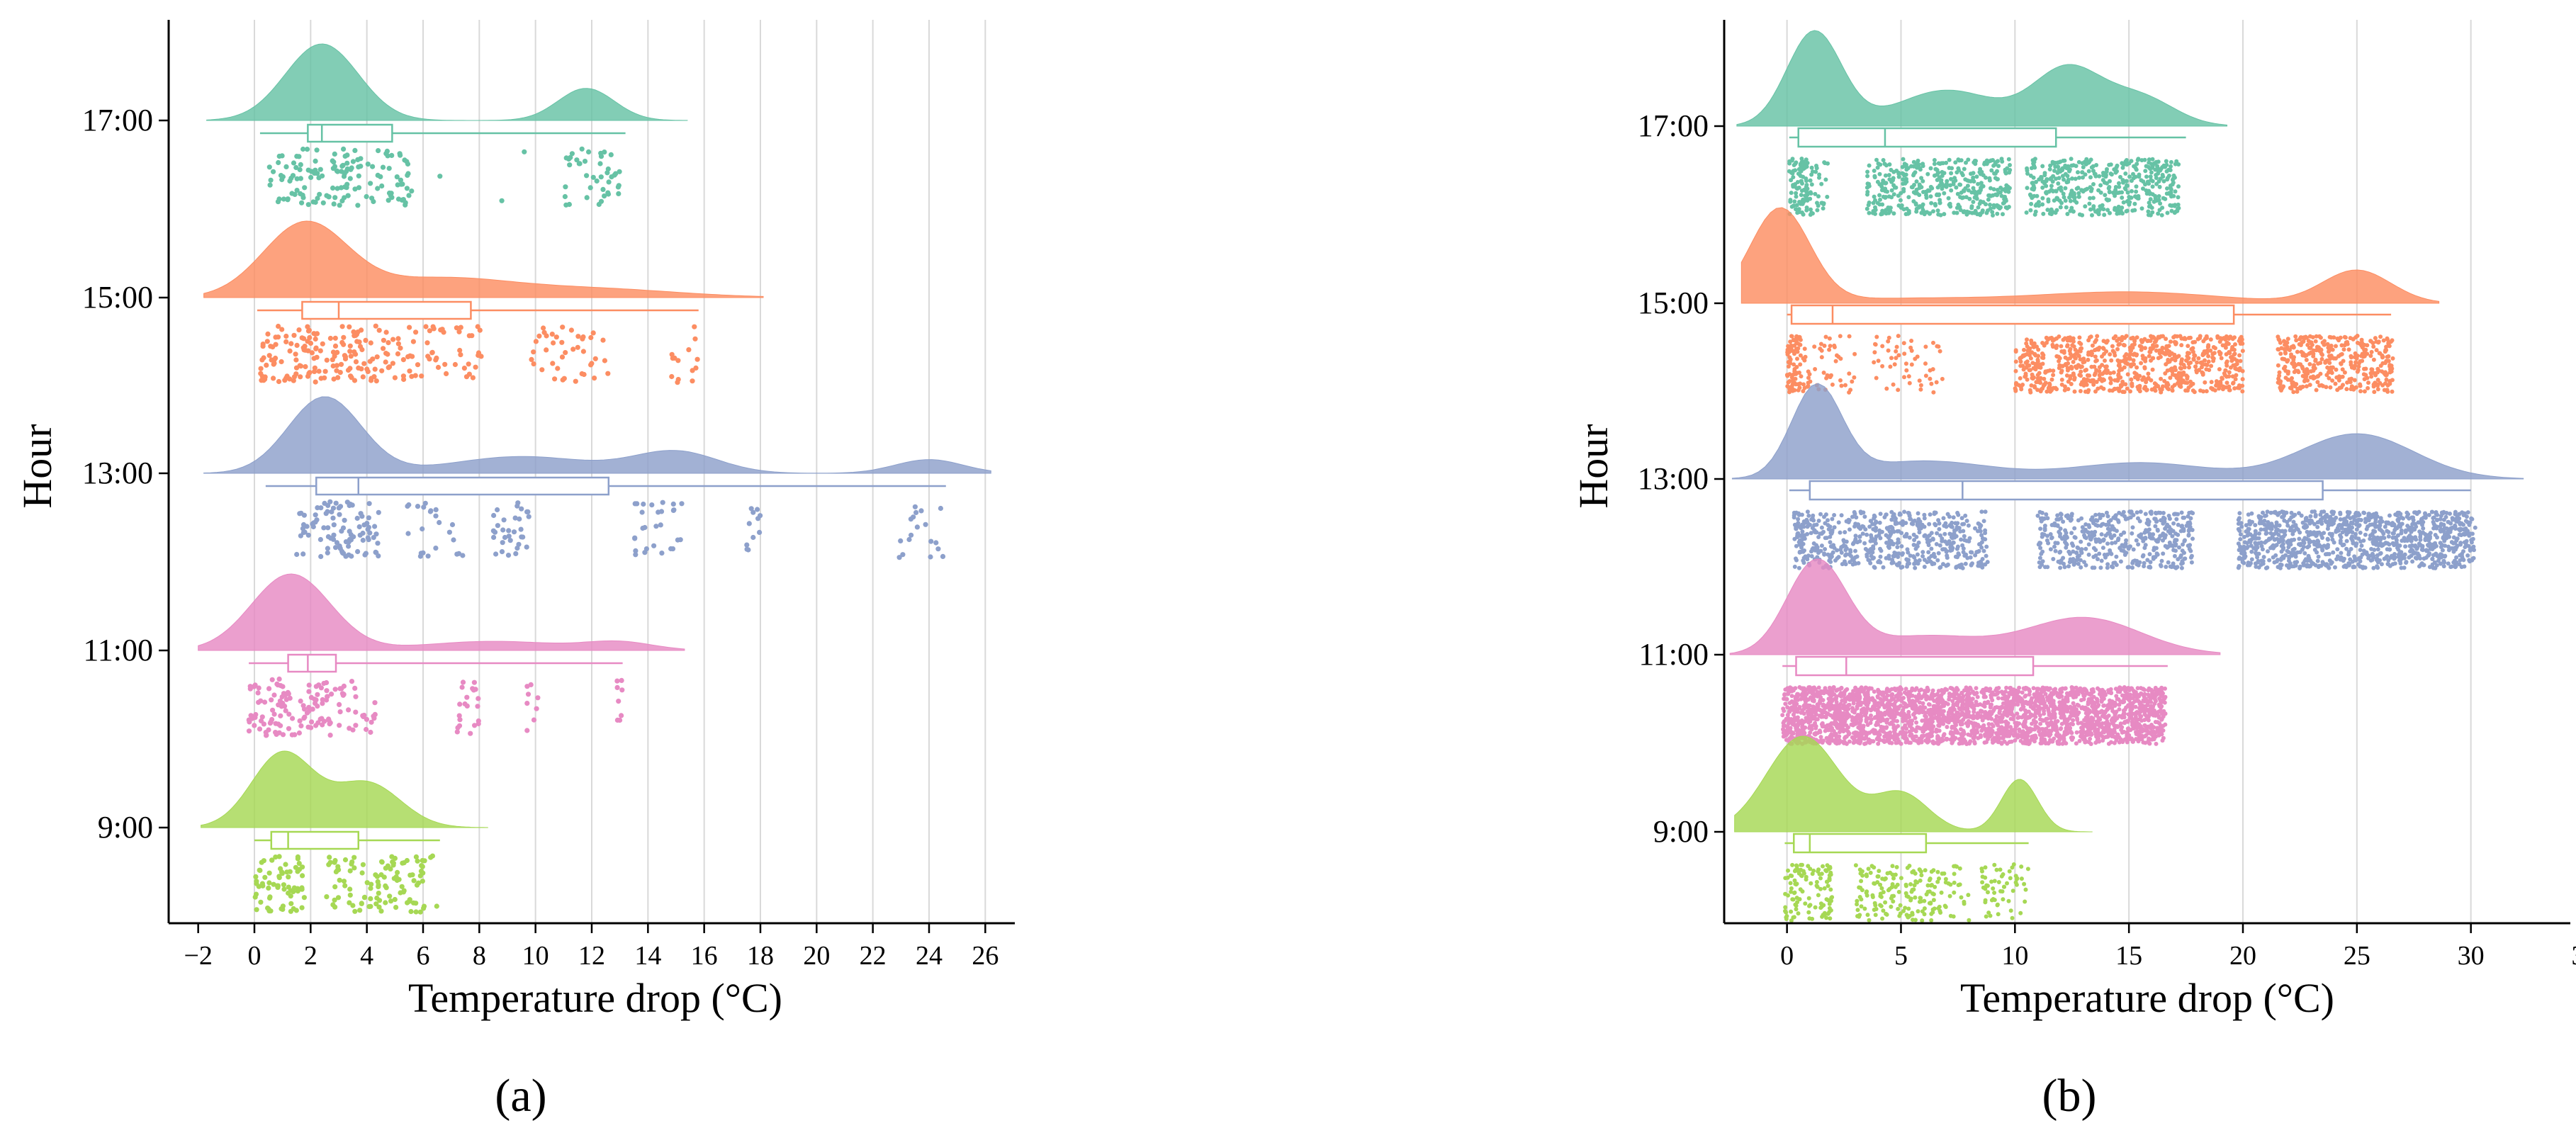  Describe the element at coordinates (520, 1096) in the screenshot. I see `panel-a-label: (a)` at that location.